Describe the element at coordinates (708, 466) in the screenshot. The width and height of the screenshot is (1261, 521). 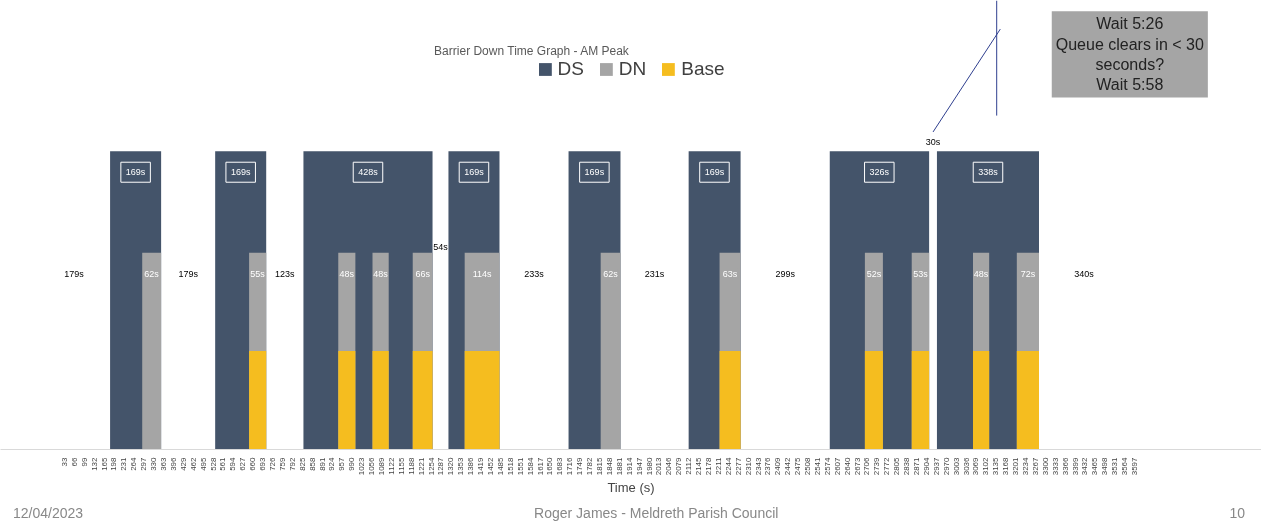
I see `x-tick-label: 2178` at that location.